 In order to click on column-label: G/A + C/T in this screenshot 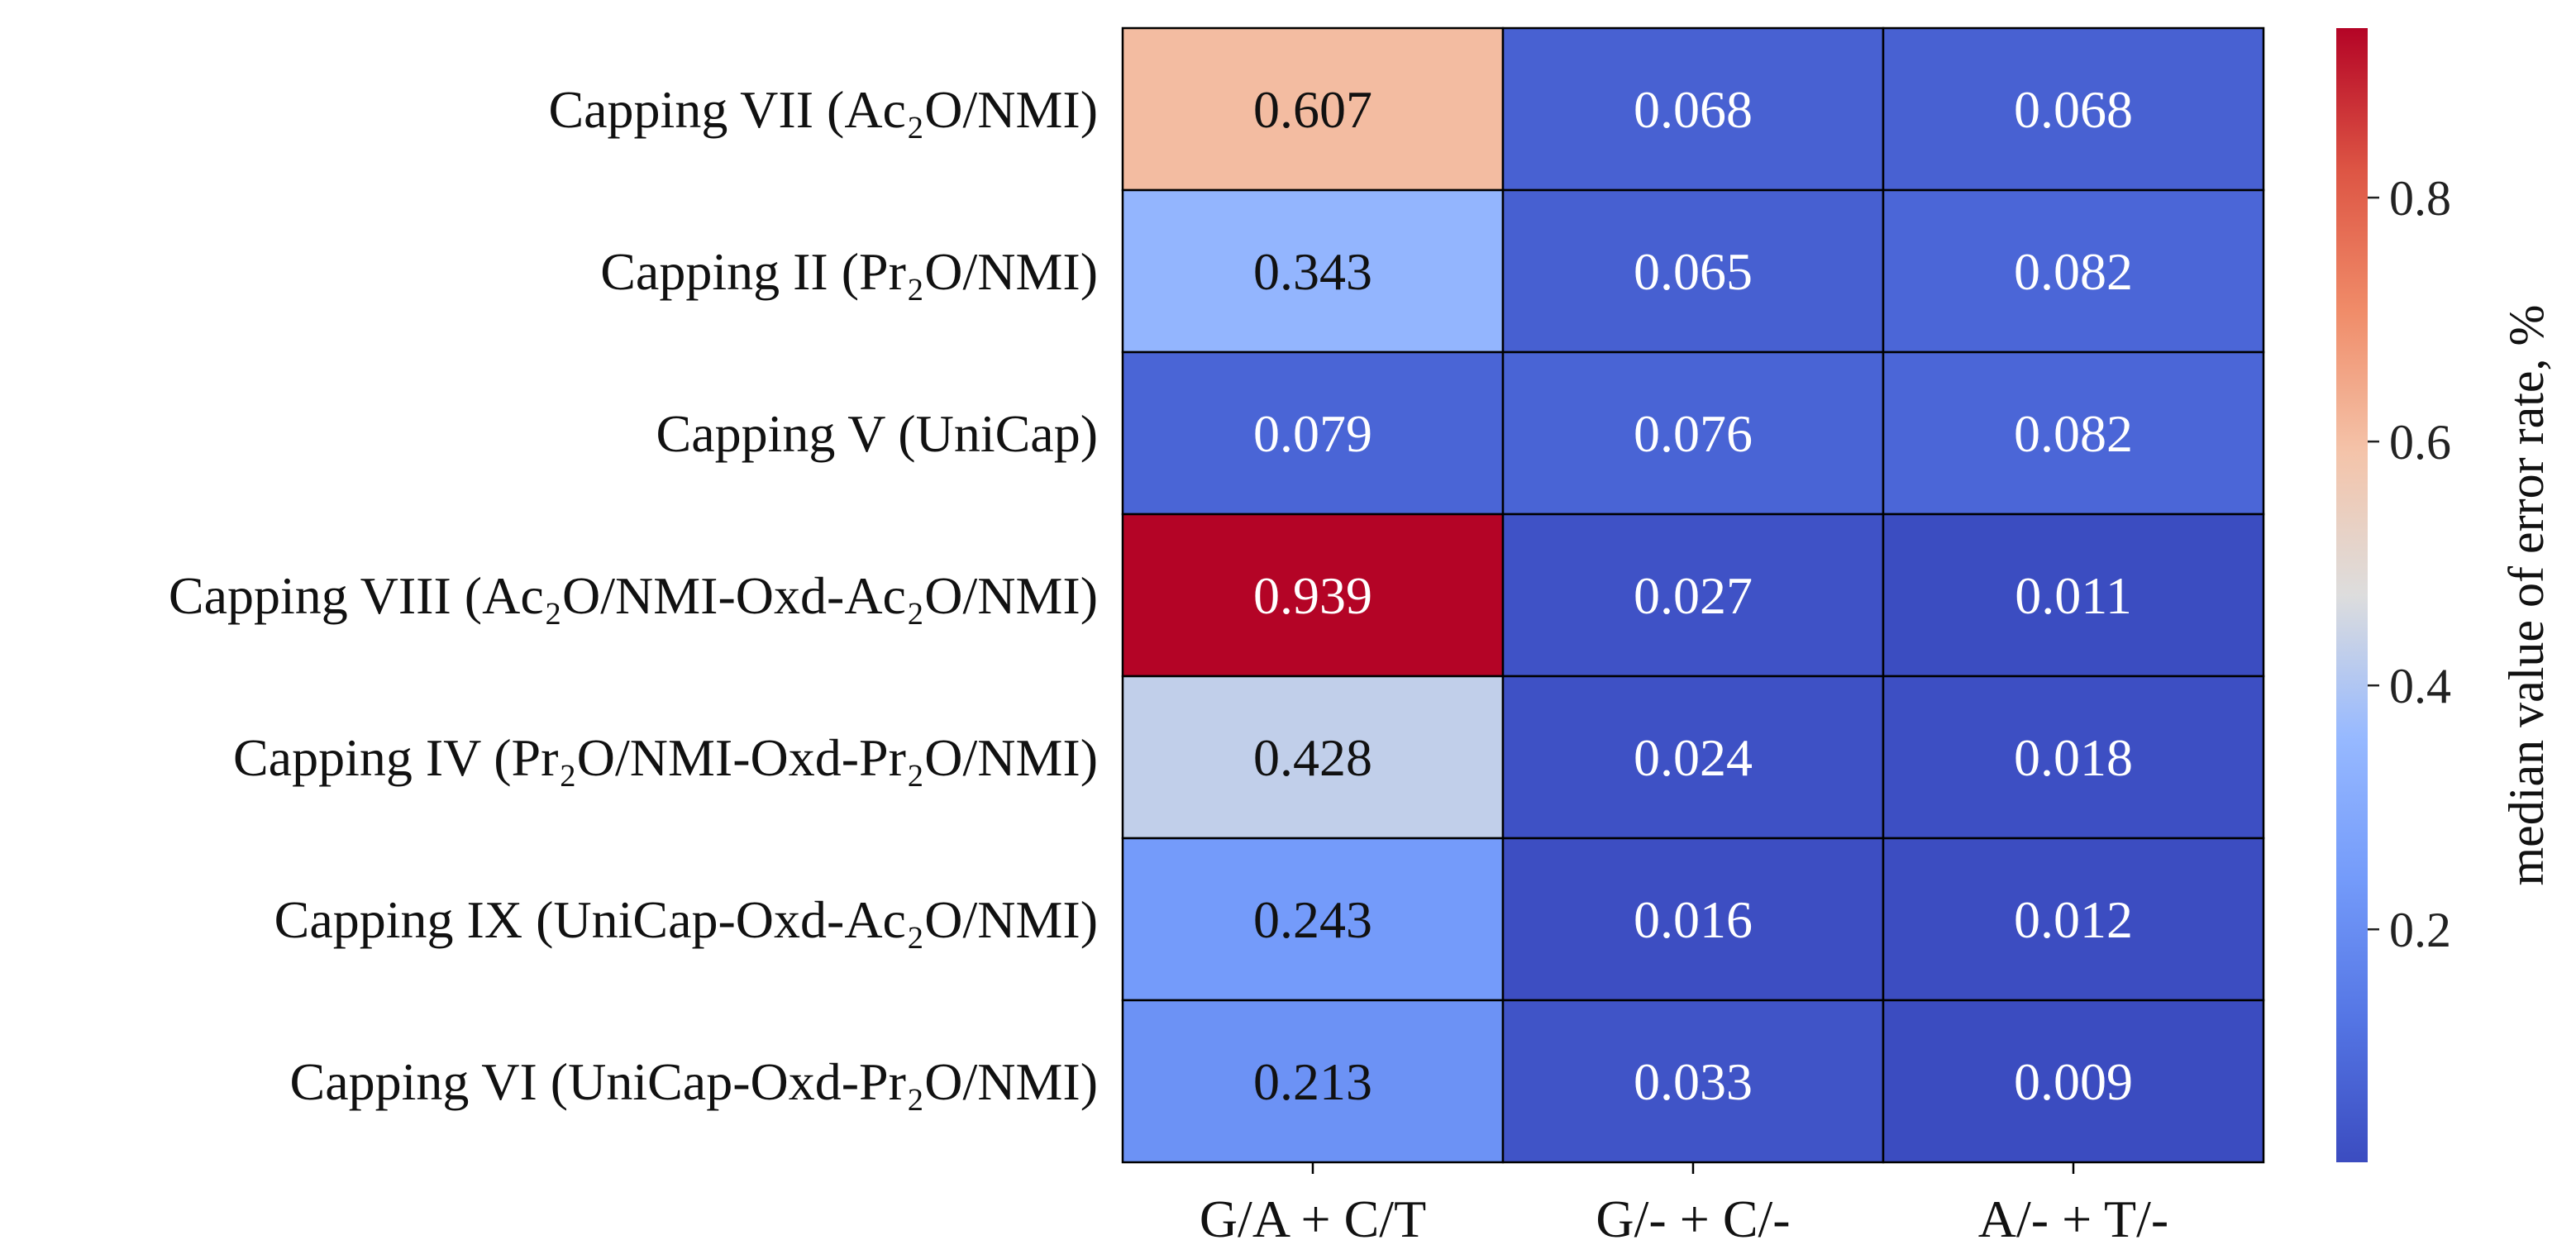, I will do `click(1313, 1219)`.